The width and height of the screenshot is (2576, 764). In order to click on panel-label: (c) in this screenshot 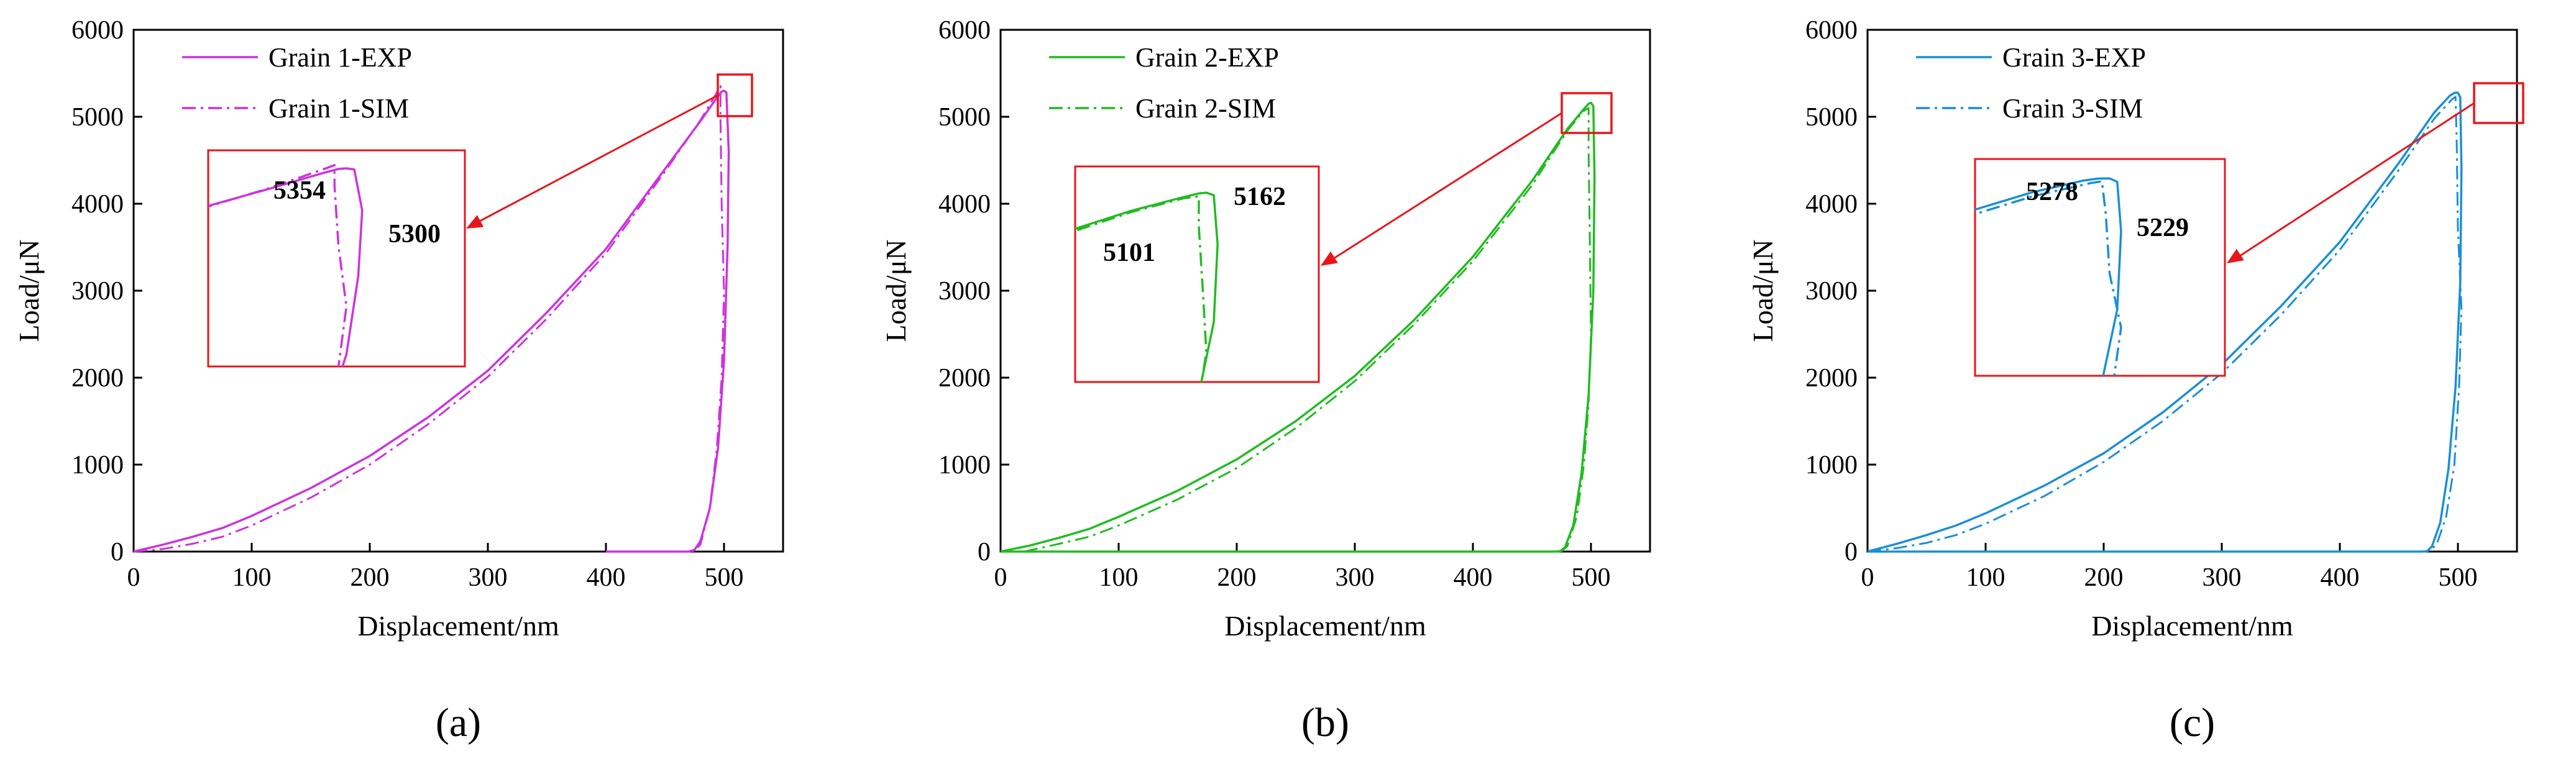, I will do `click(2192, 722)`.